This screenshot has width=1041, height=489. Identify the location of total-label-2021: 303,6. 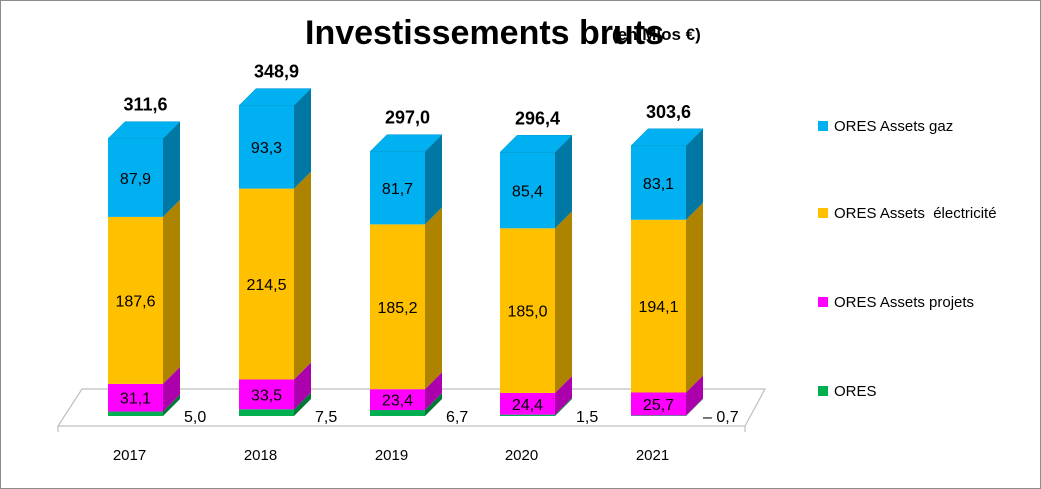
(668, 112).